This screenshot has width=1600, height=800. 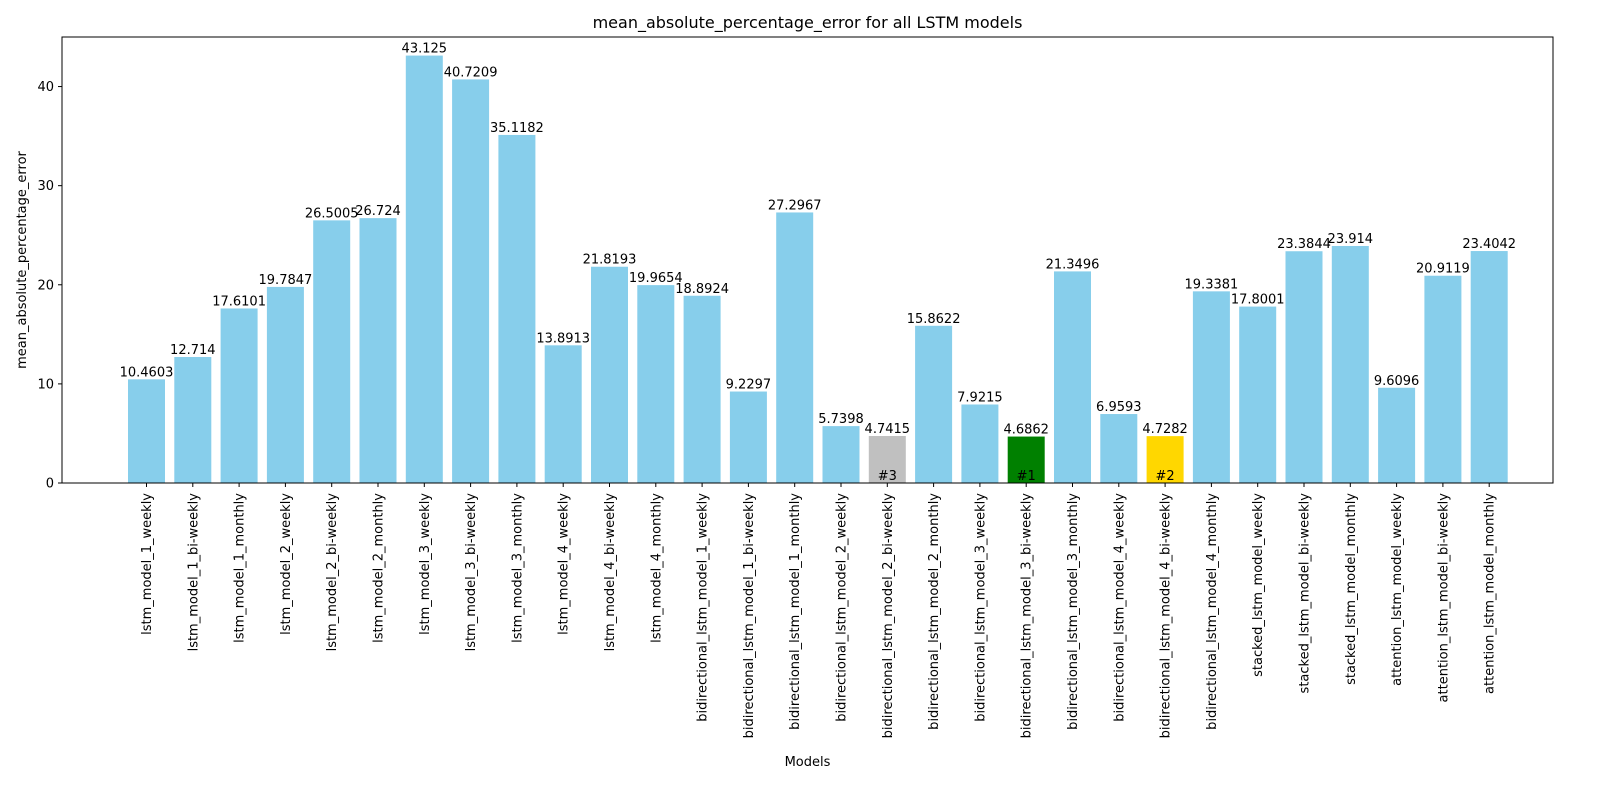 What do you see at coordinates (239, 301) in the screenshot?
I see `value-label-lstm_model_1_monthly: 17.6101` at bounding box center [239, 301].